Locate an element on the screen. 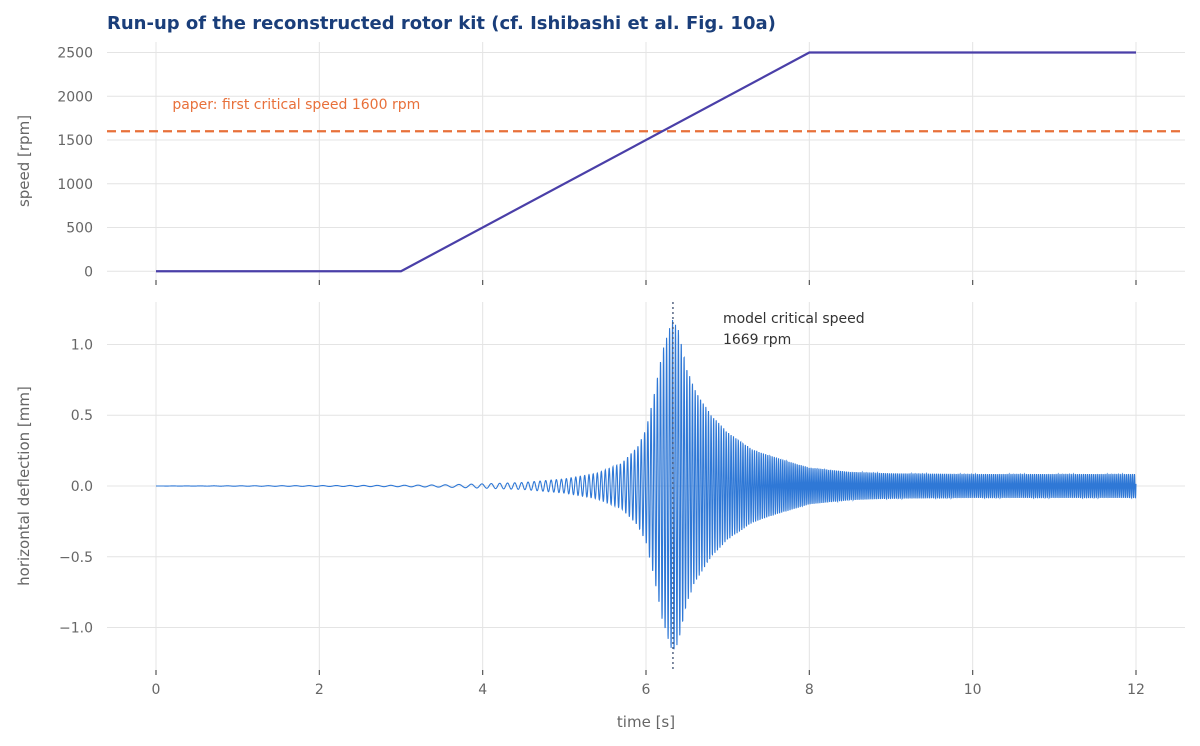 The height and width of the screenshot is (746, 1200). deflection-x-tick-label: 4 is located at coordinates (482, 690).